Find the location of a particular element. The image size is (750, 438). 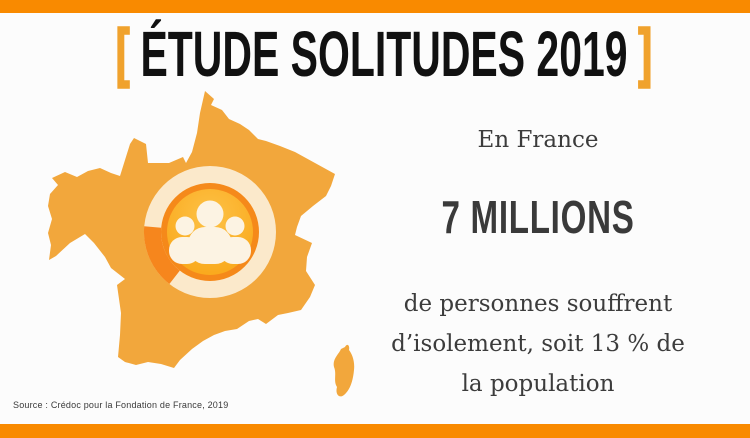

stat-description-line-2: d’isolement, soit 13 % de is located at coordinates (538, 344).